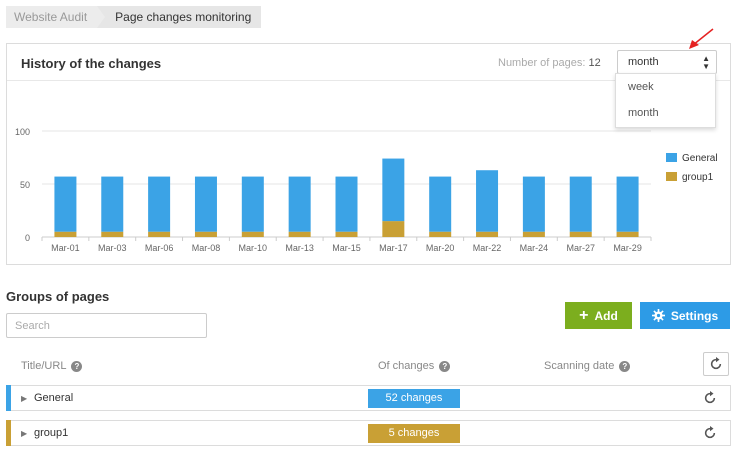 Image resolution: width=736 pixels, height=453 pixels. I want to click on pages-count: Number of pages: 12, so click(549, 63).